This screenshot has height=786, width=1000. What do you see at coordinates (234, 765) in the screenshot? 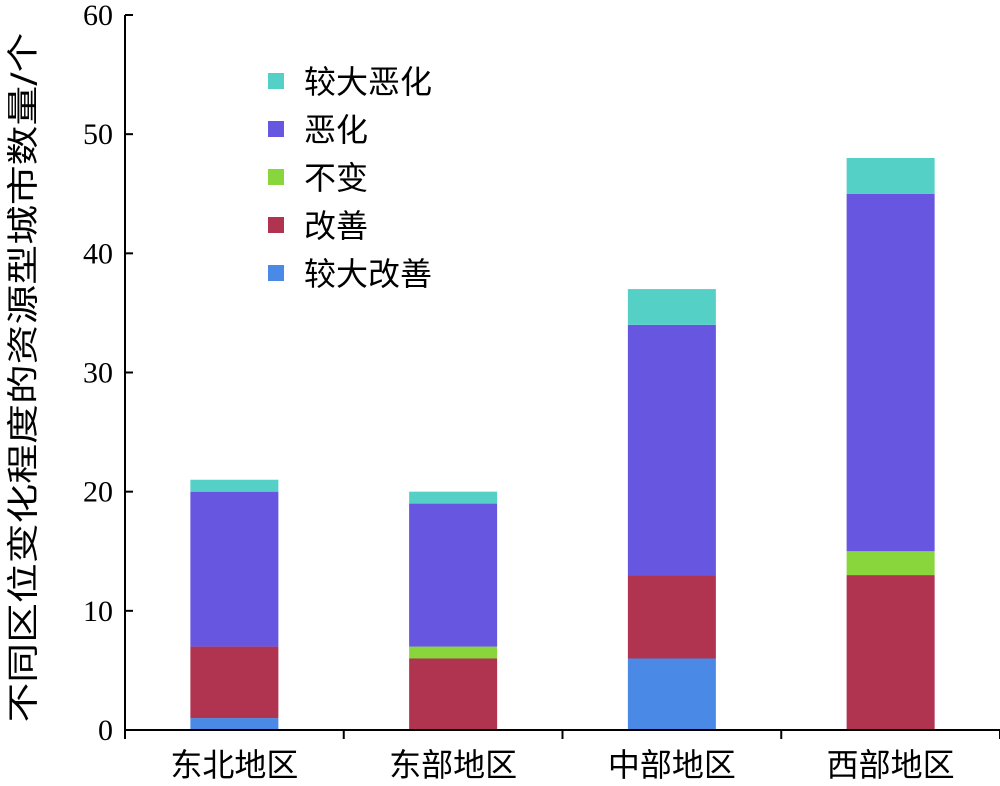
I see `x-category-label: 东北地区` at bounding box center [234, 765].